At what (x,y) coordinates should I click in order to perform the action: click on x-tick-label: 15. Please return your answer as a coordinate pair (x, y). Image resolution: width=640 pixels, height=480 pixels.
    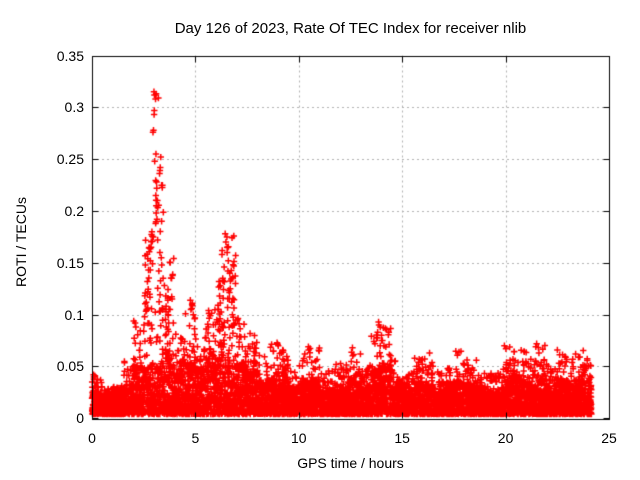
    Looking at the image, I should click on (402, 438).